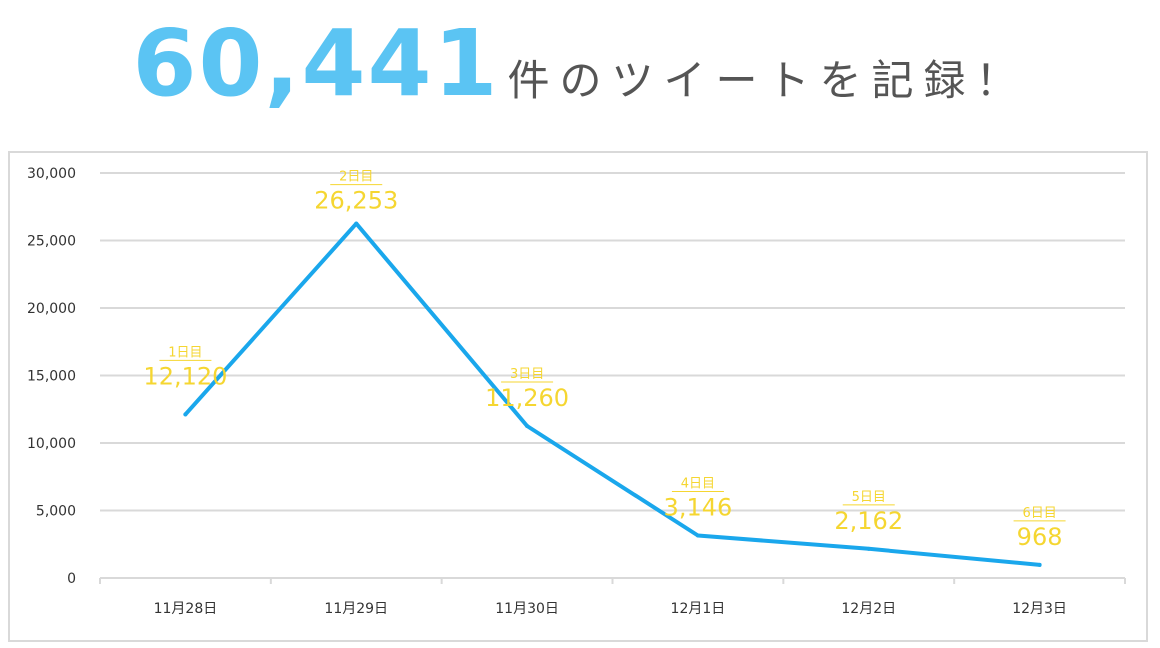 This screenshot has height=648, width=1160. I want to click on x-tick-label: 12月3日, so click(1039, 609).